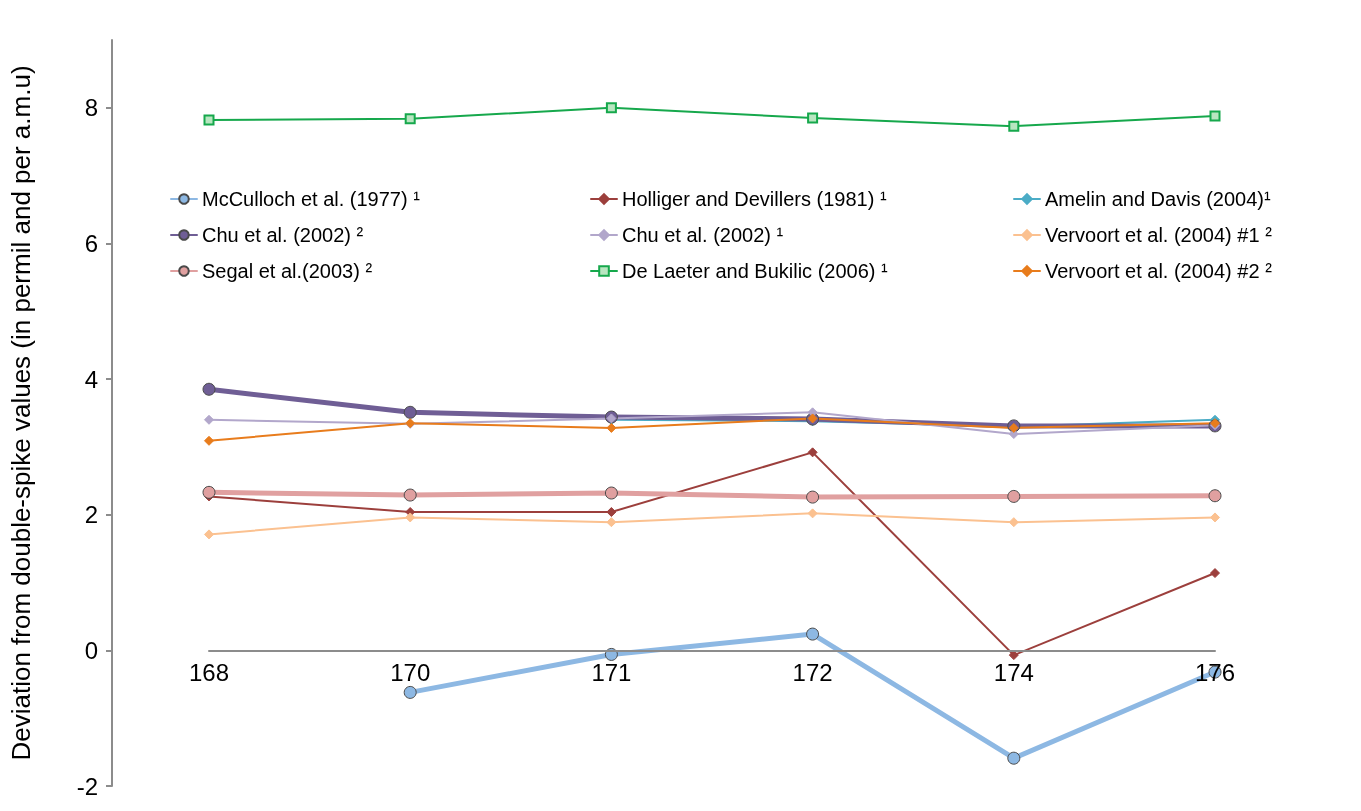 The image size is (1361, 811). I want to click on x-tick-label: 168, so click(209, 672).